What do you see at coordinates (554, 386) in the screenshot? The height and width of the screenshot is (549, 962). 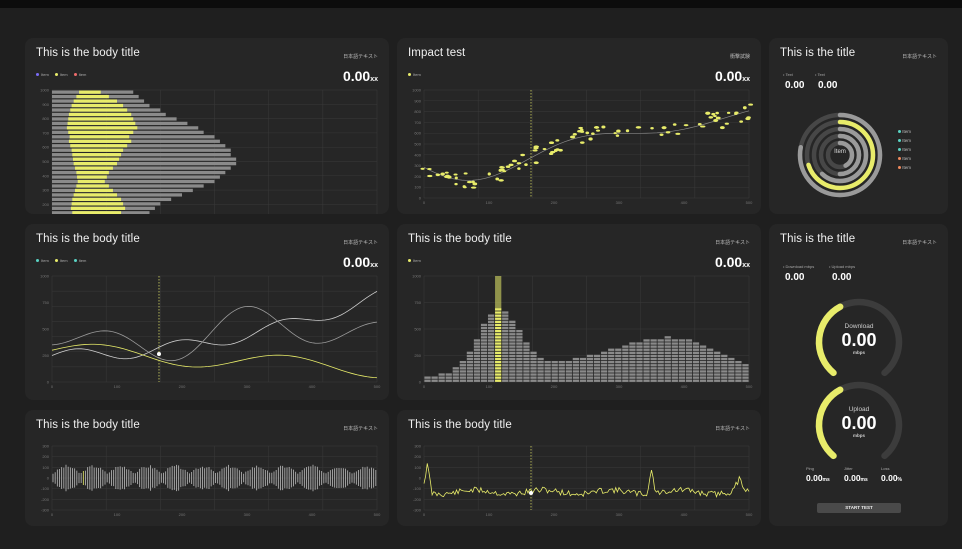 I see `tick-label: 200` at bounding box center [554, 386].